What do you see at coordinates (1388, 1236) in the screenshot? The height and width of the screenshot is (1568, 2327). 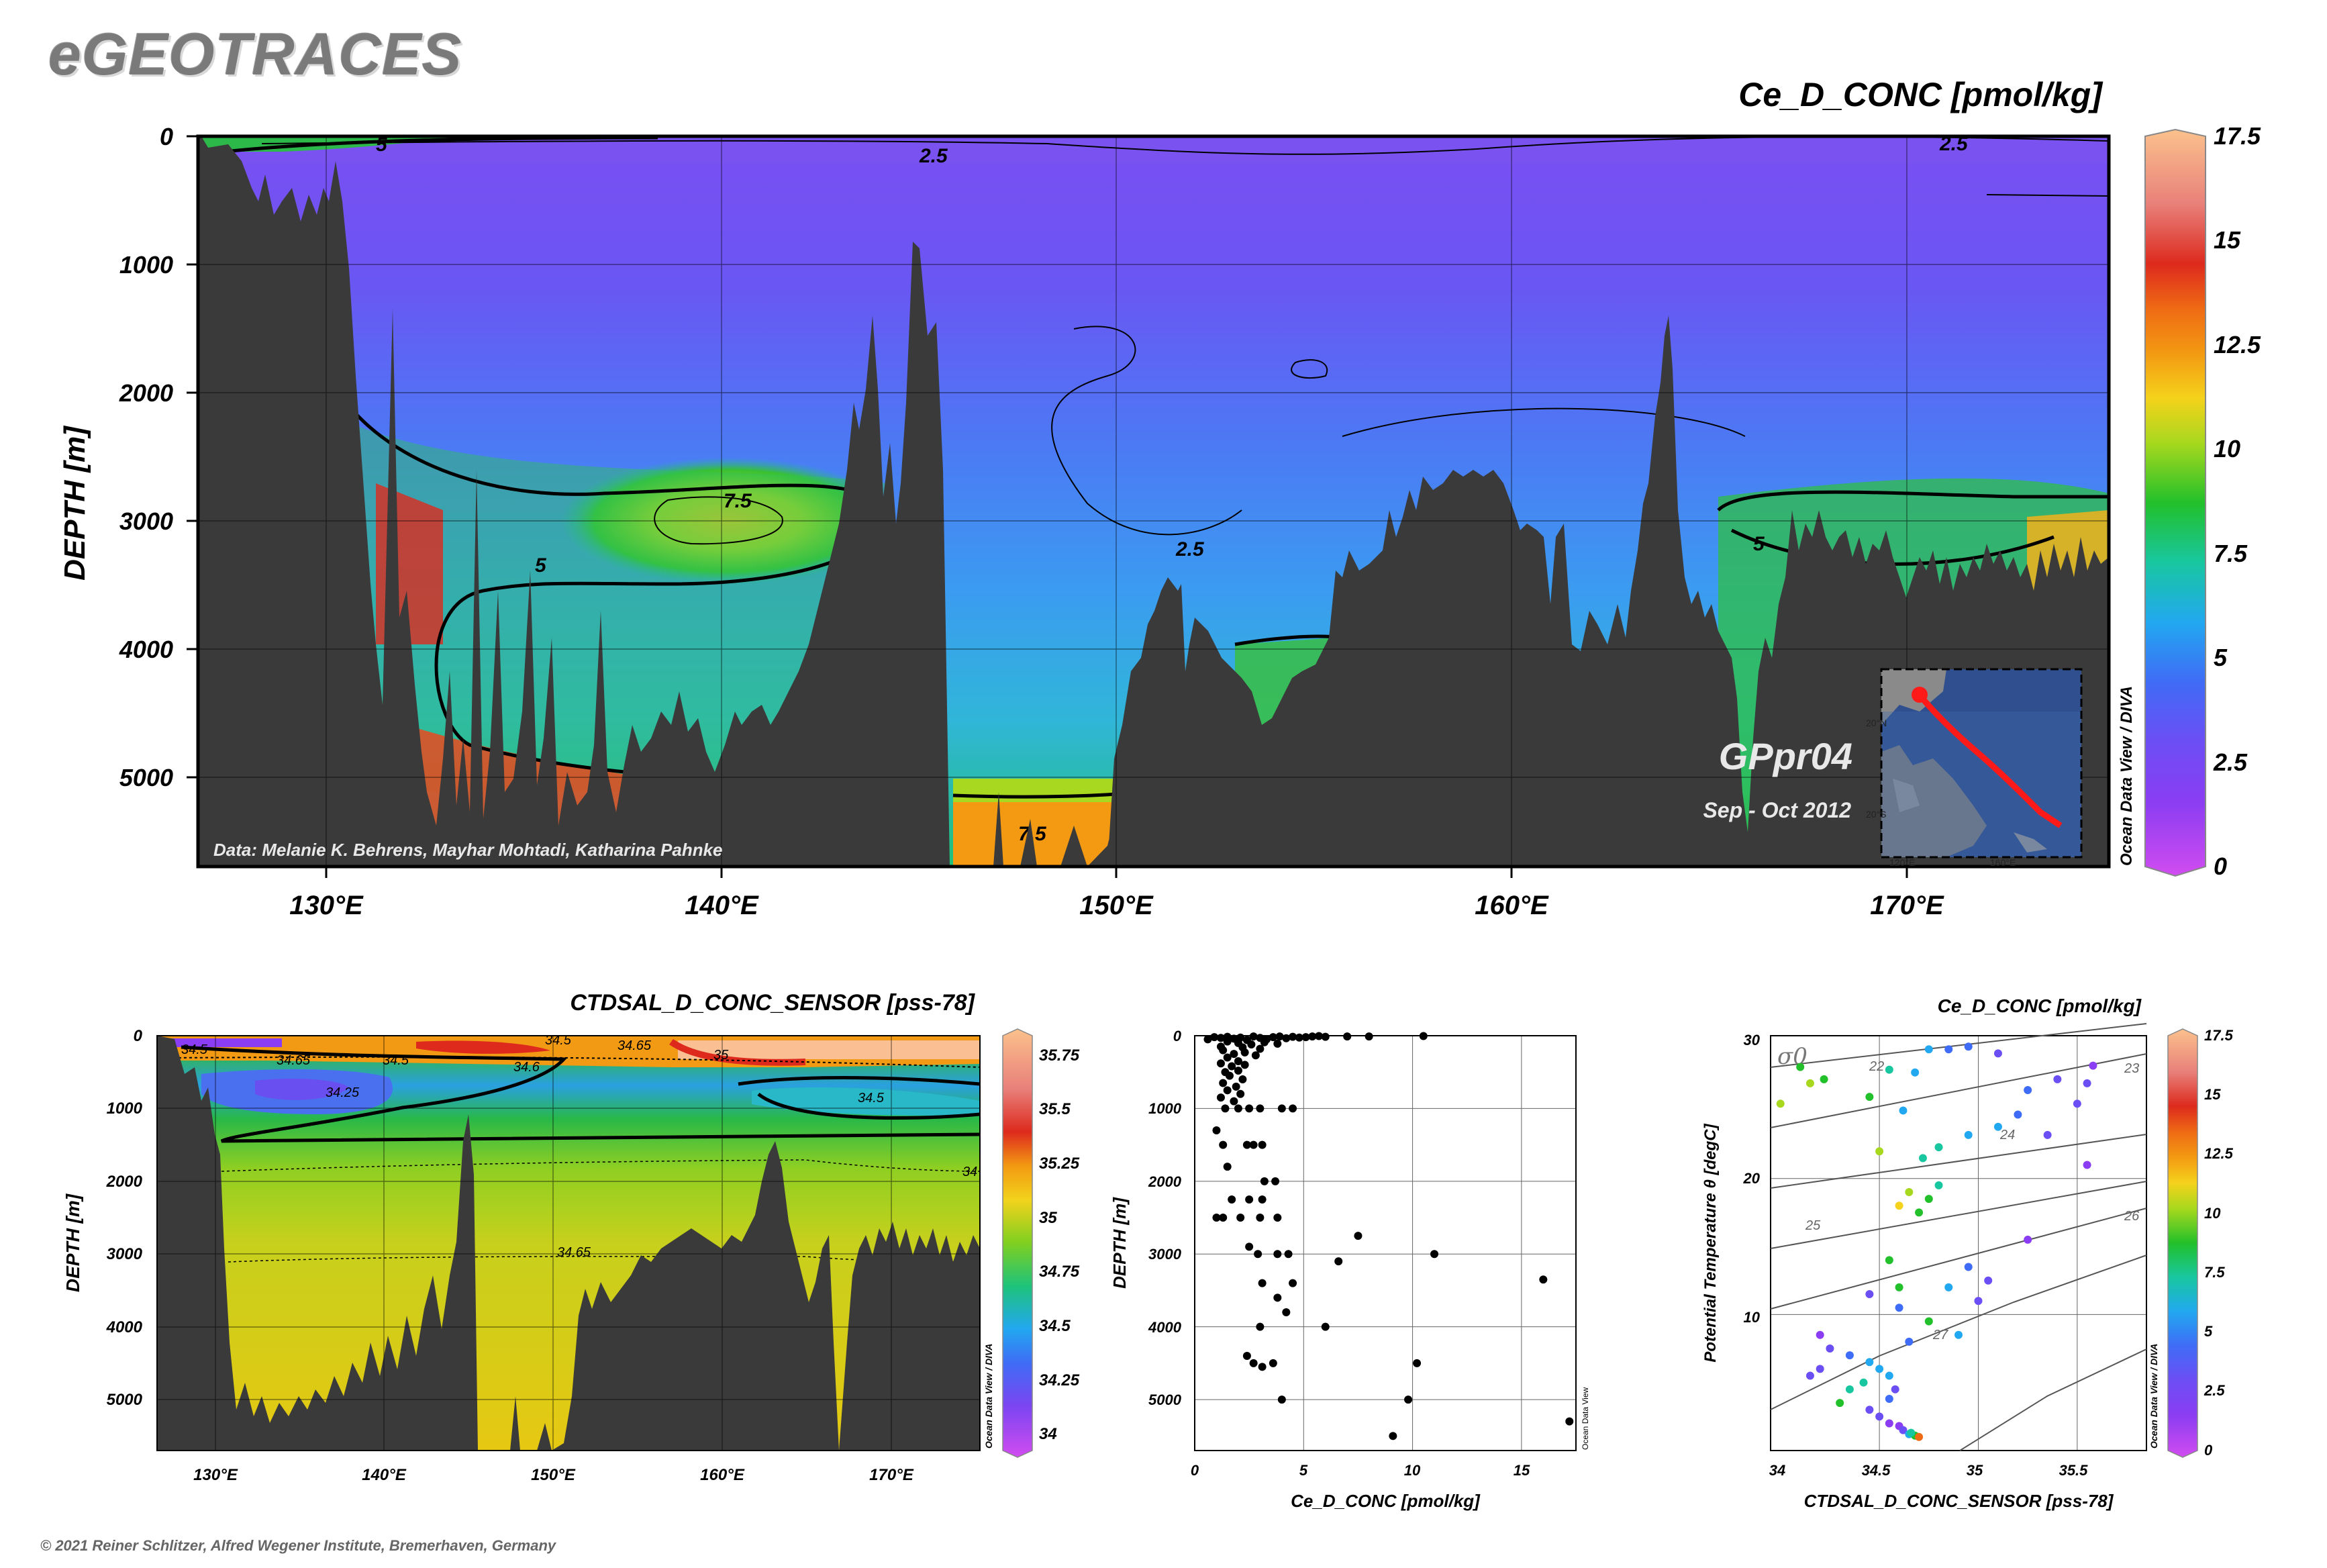 I see `profile-points` at bounding box center [1388, 1236].